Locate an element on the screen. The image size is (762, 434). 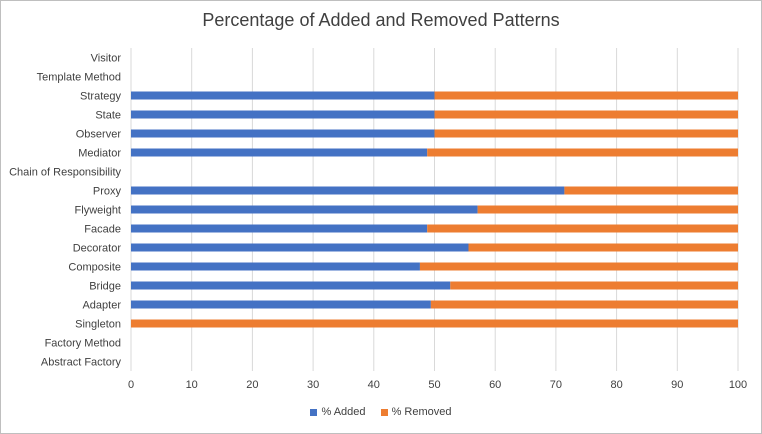
x-tick-label: 80 is located at coordinates (616, 385).